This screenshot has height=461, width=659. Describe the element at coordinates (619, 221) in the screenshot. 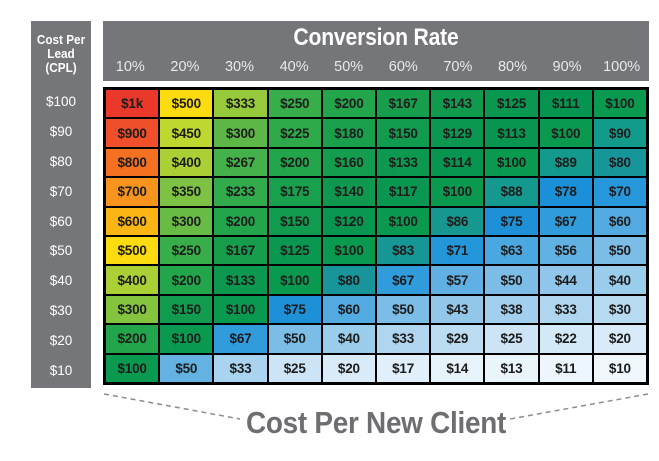

I see `cost-cell: $60` at that location.